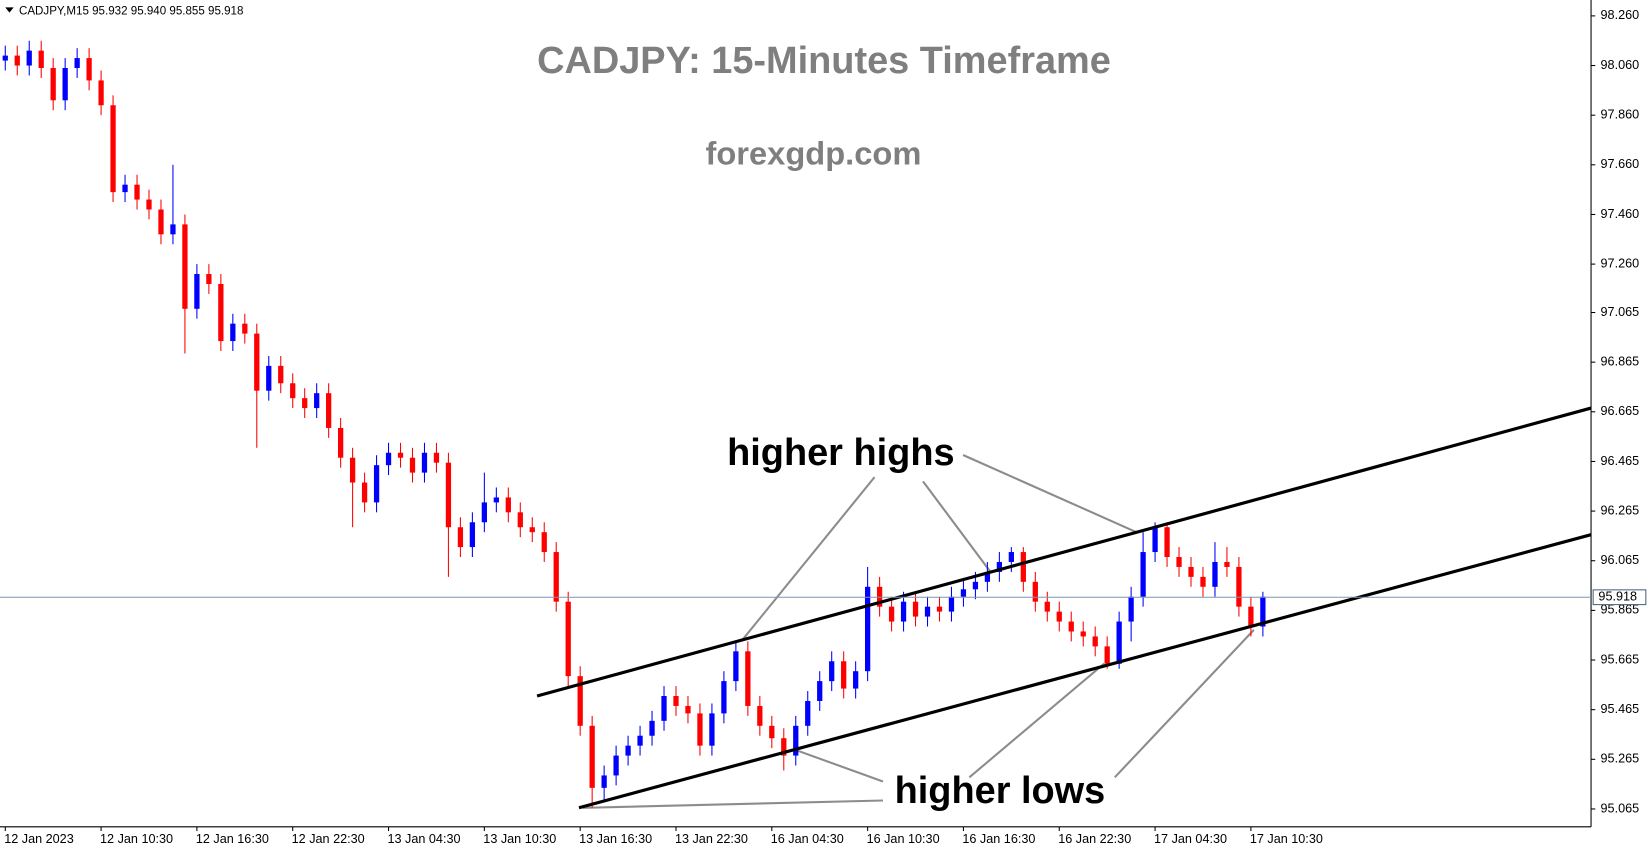  Describe the element at coordinates (814, 153) in the screenshot. I see `chart-subtitle: forexgdp.com` at that location.